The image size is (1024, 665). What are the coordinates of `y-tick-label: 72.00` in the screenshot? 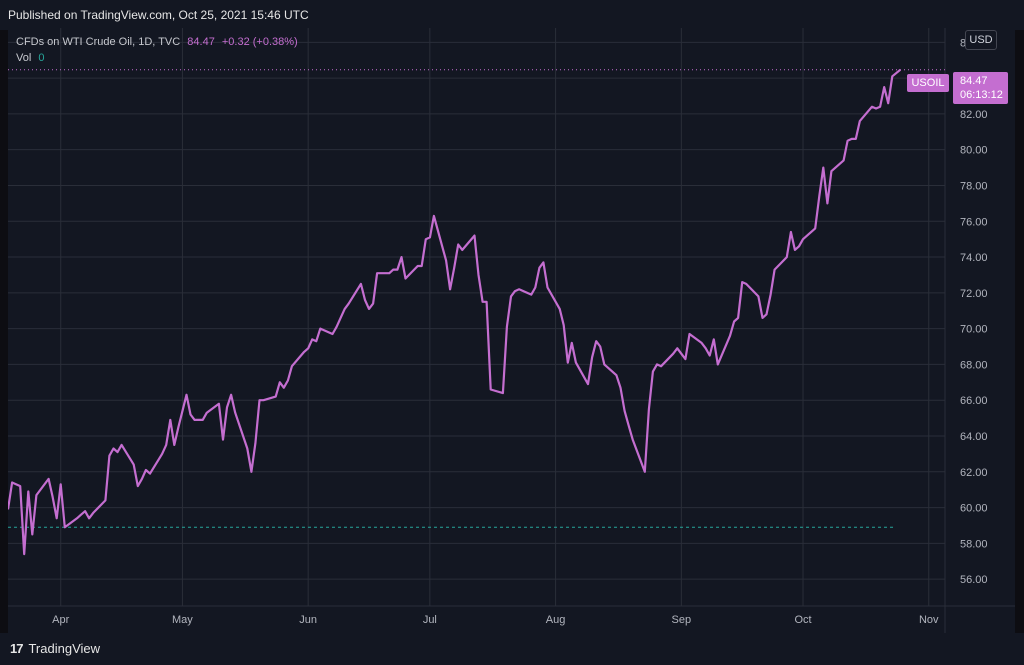 It's located at (974, 294).